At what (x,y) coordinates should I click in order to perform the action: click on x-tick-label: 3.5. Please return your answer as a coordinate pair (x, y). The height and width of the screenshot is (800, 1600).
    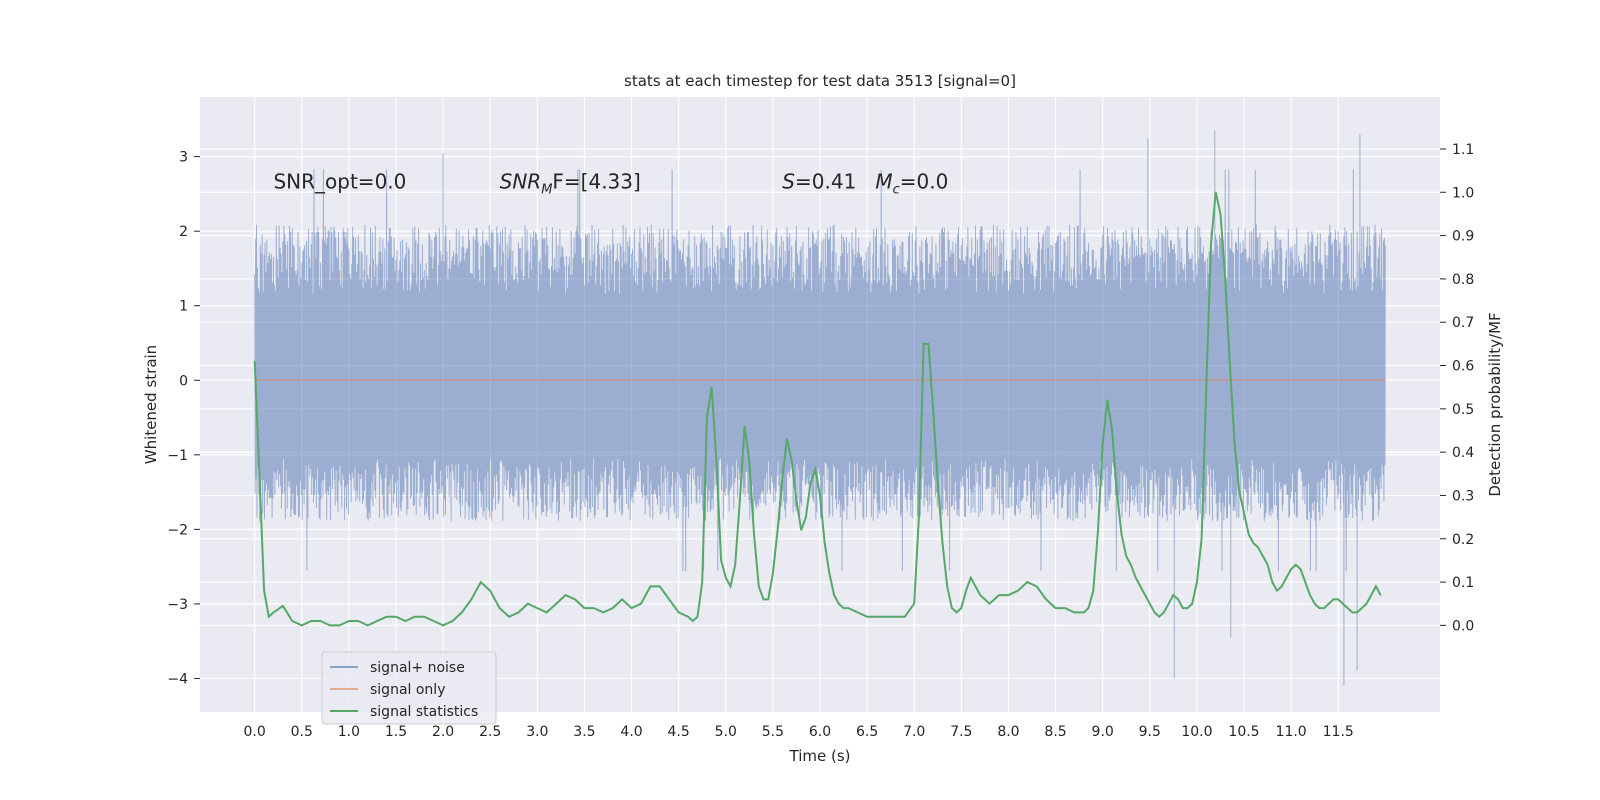
    Looking at the image, I should click on (584, 732).